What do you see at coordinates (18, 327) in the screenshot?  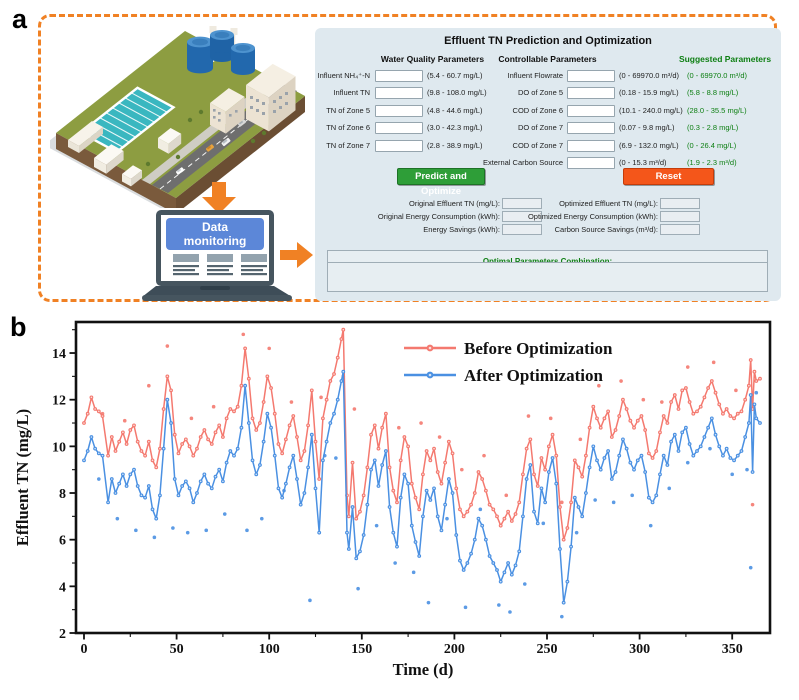 I see `panel-b-label: b` at bounding box center [18, 327].